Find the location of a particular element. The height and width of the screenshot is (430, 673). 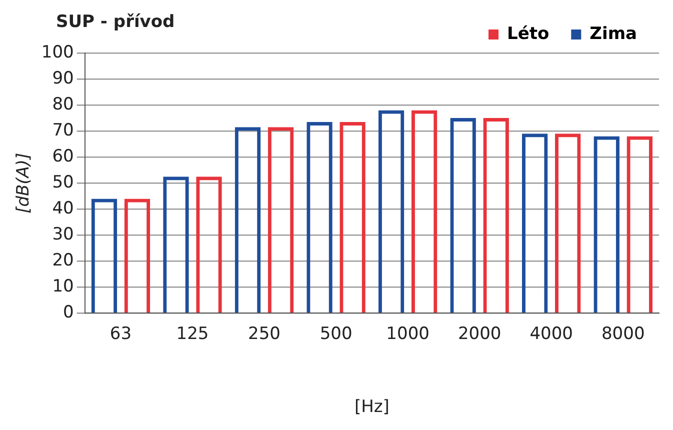

y-tick-label: 90 is located at coordinates (63, 78).